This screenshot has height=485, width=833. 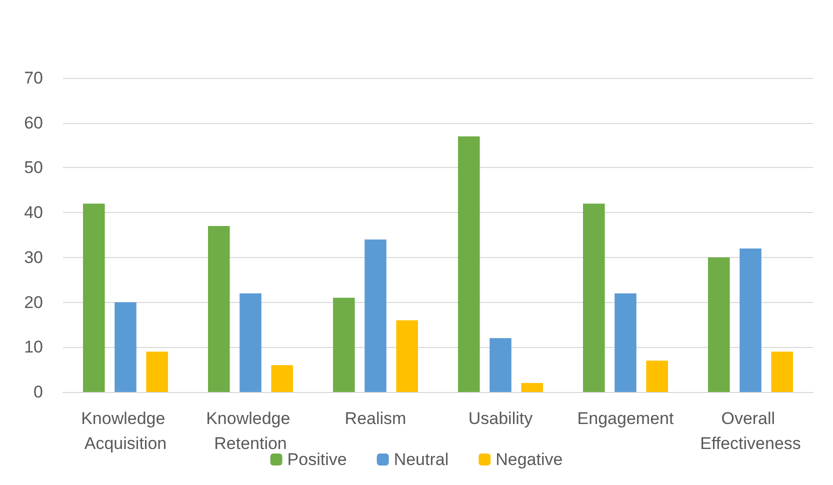 I want to click on legend-label: Neutral, so click(x=421, y=459).